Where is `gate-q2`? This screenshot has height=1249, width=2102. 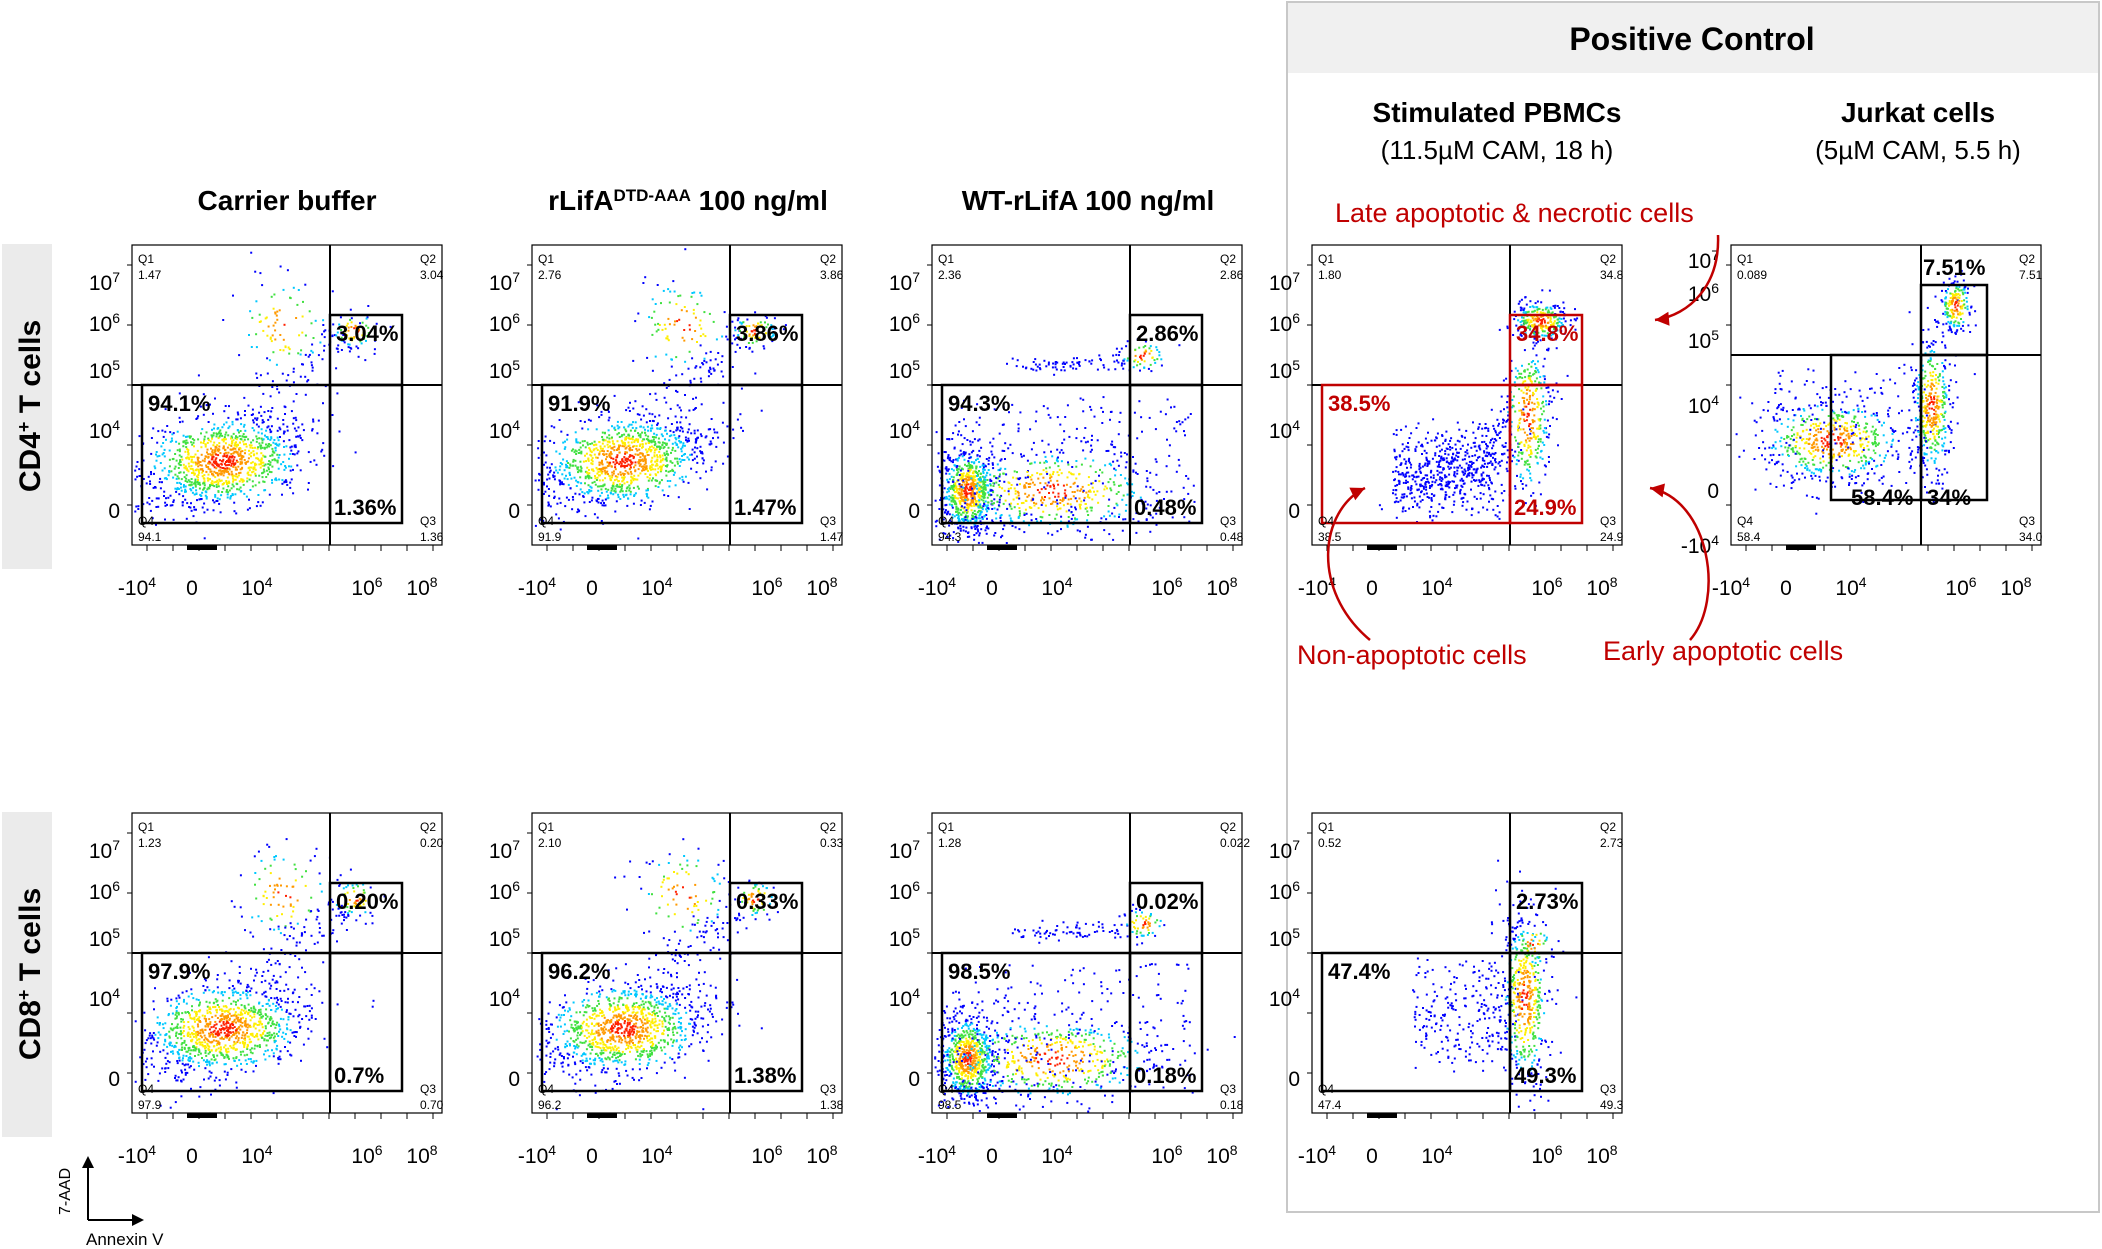
gate-q2 is located at coordinates (366, 350).